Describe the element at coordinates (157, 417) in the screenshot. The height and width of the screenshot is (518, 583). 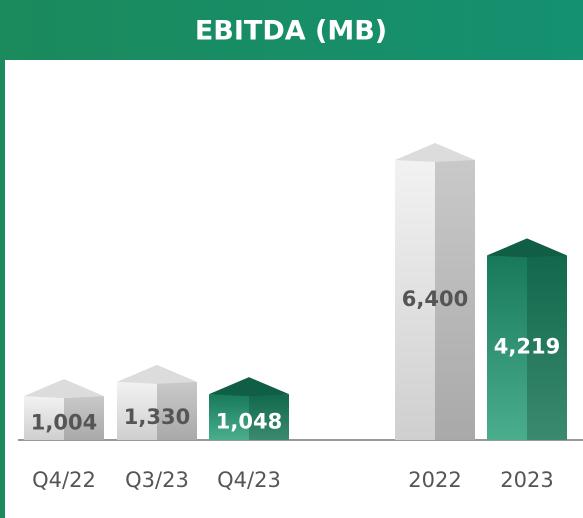
I see `value-label: 1,330` at that location.